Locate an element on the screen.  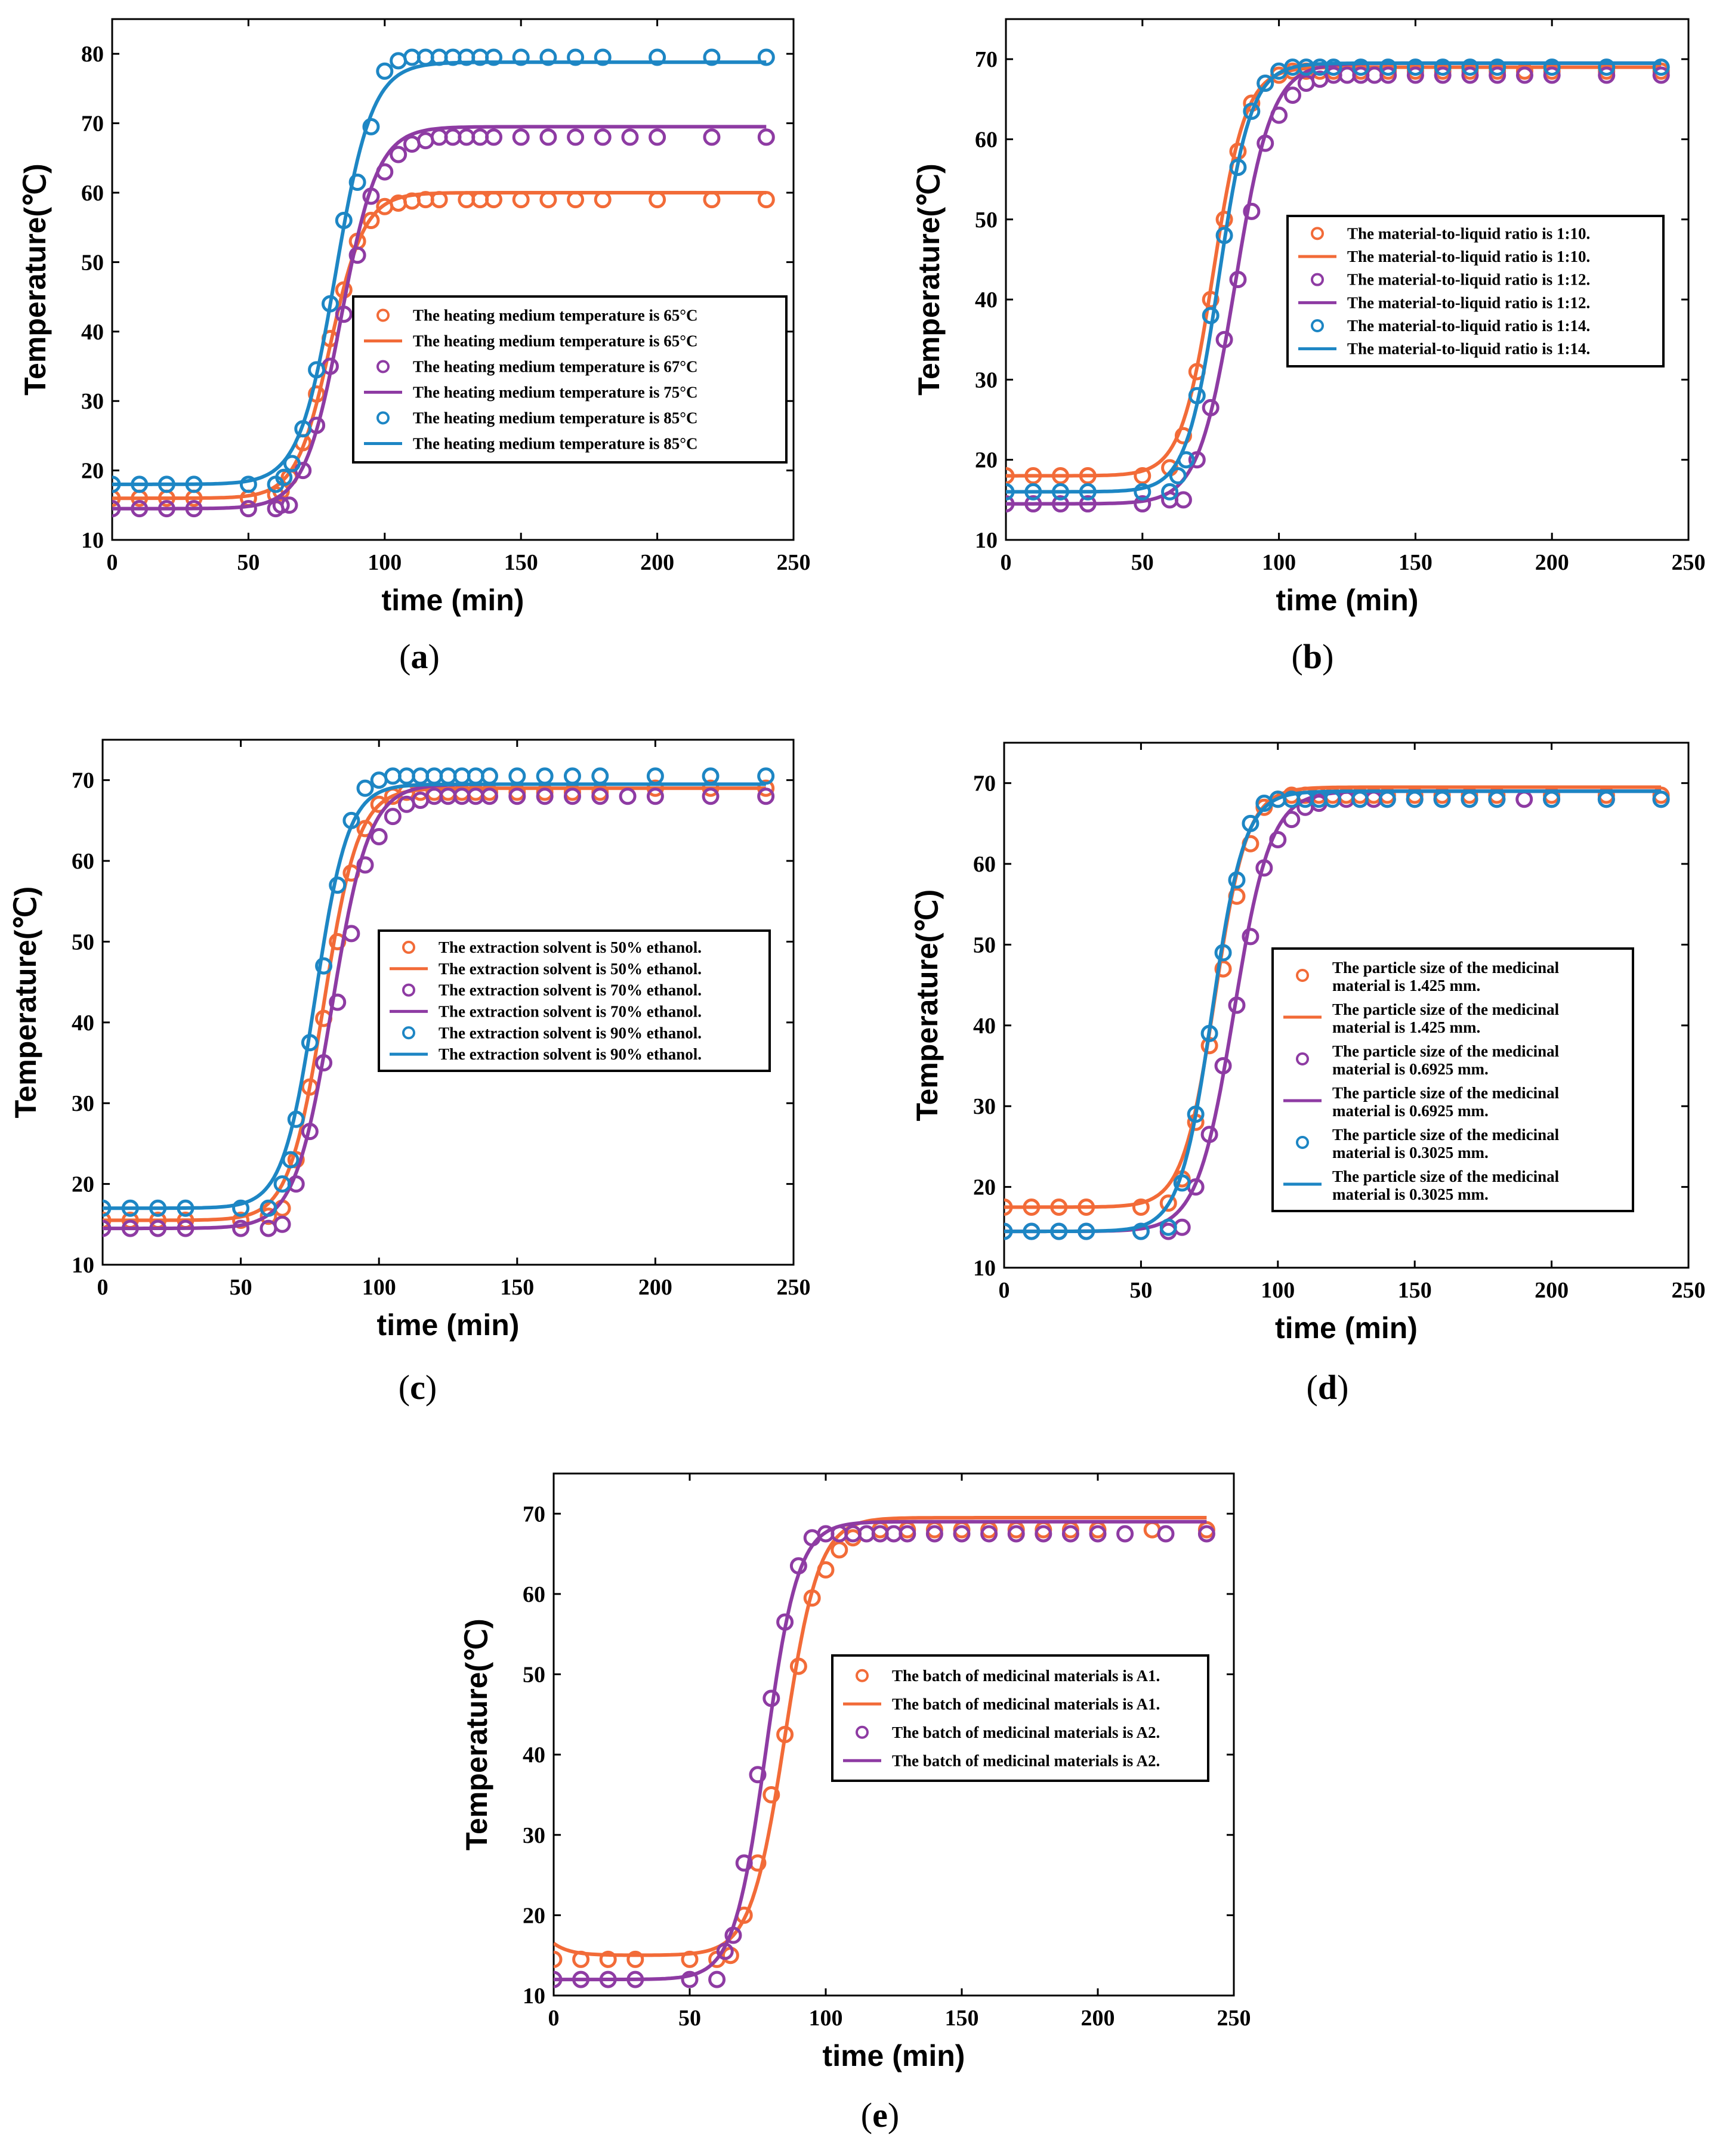
y-tick-label: 60 is located at coordinates (987, 139).